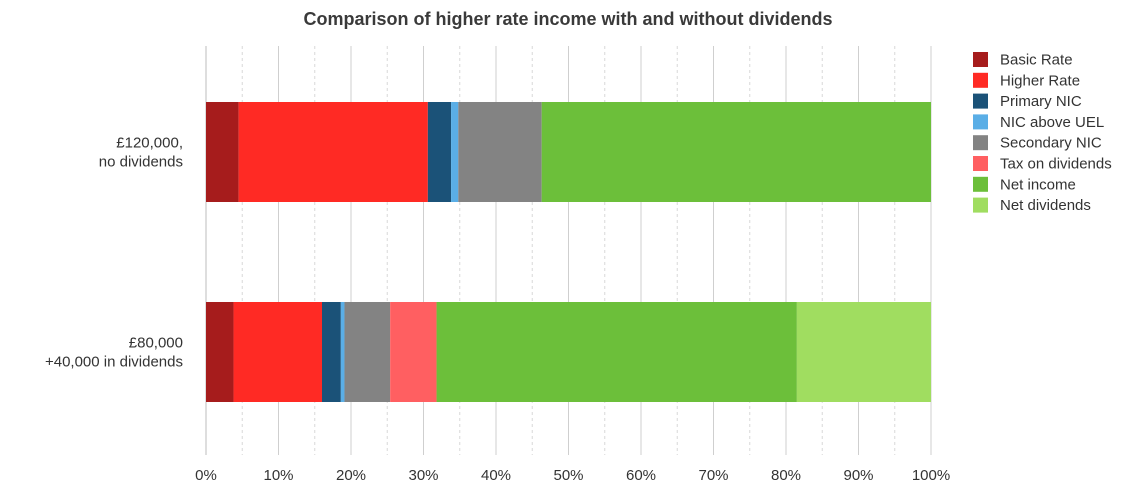 The height and width of the screenshot is (493, 1147). What do you see at coordinates (156, 343) in the screenshot?
I see `category-label: £80,000` at bounding box center [156, 343].